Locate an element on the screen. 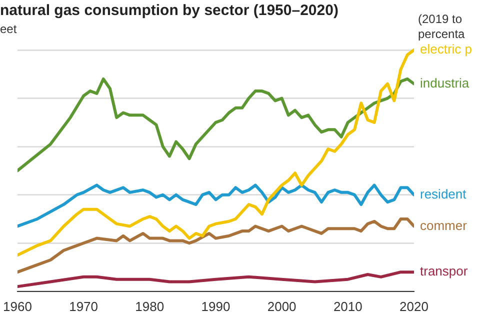 Image resolution: width=480 pixels, height=320 pixels. series-label: electric p is located at coordinates (446, 49).